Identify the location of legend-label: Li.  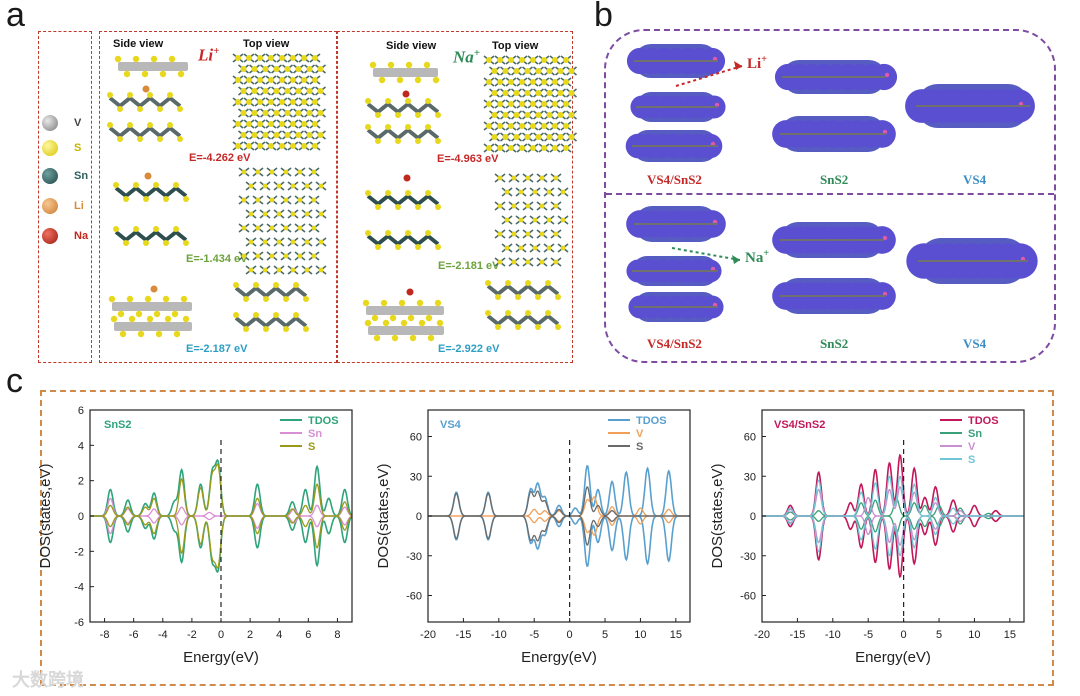
(79, 206).